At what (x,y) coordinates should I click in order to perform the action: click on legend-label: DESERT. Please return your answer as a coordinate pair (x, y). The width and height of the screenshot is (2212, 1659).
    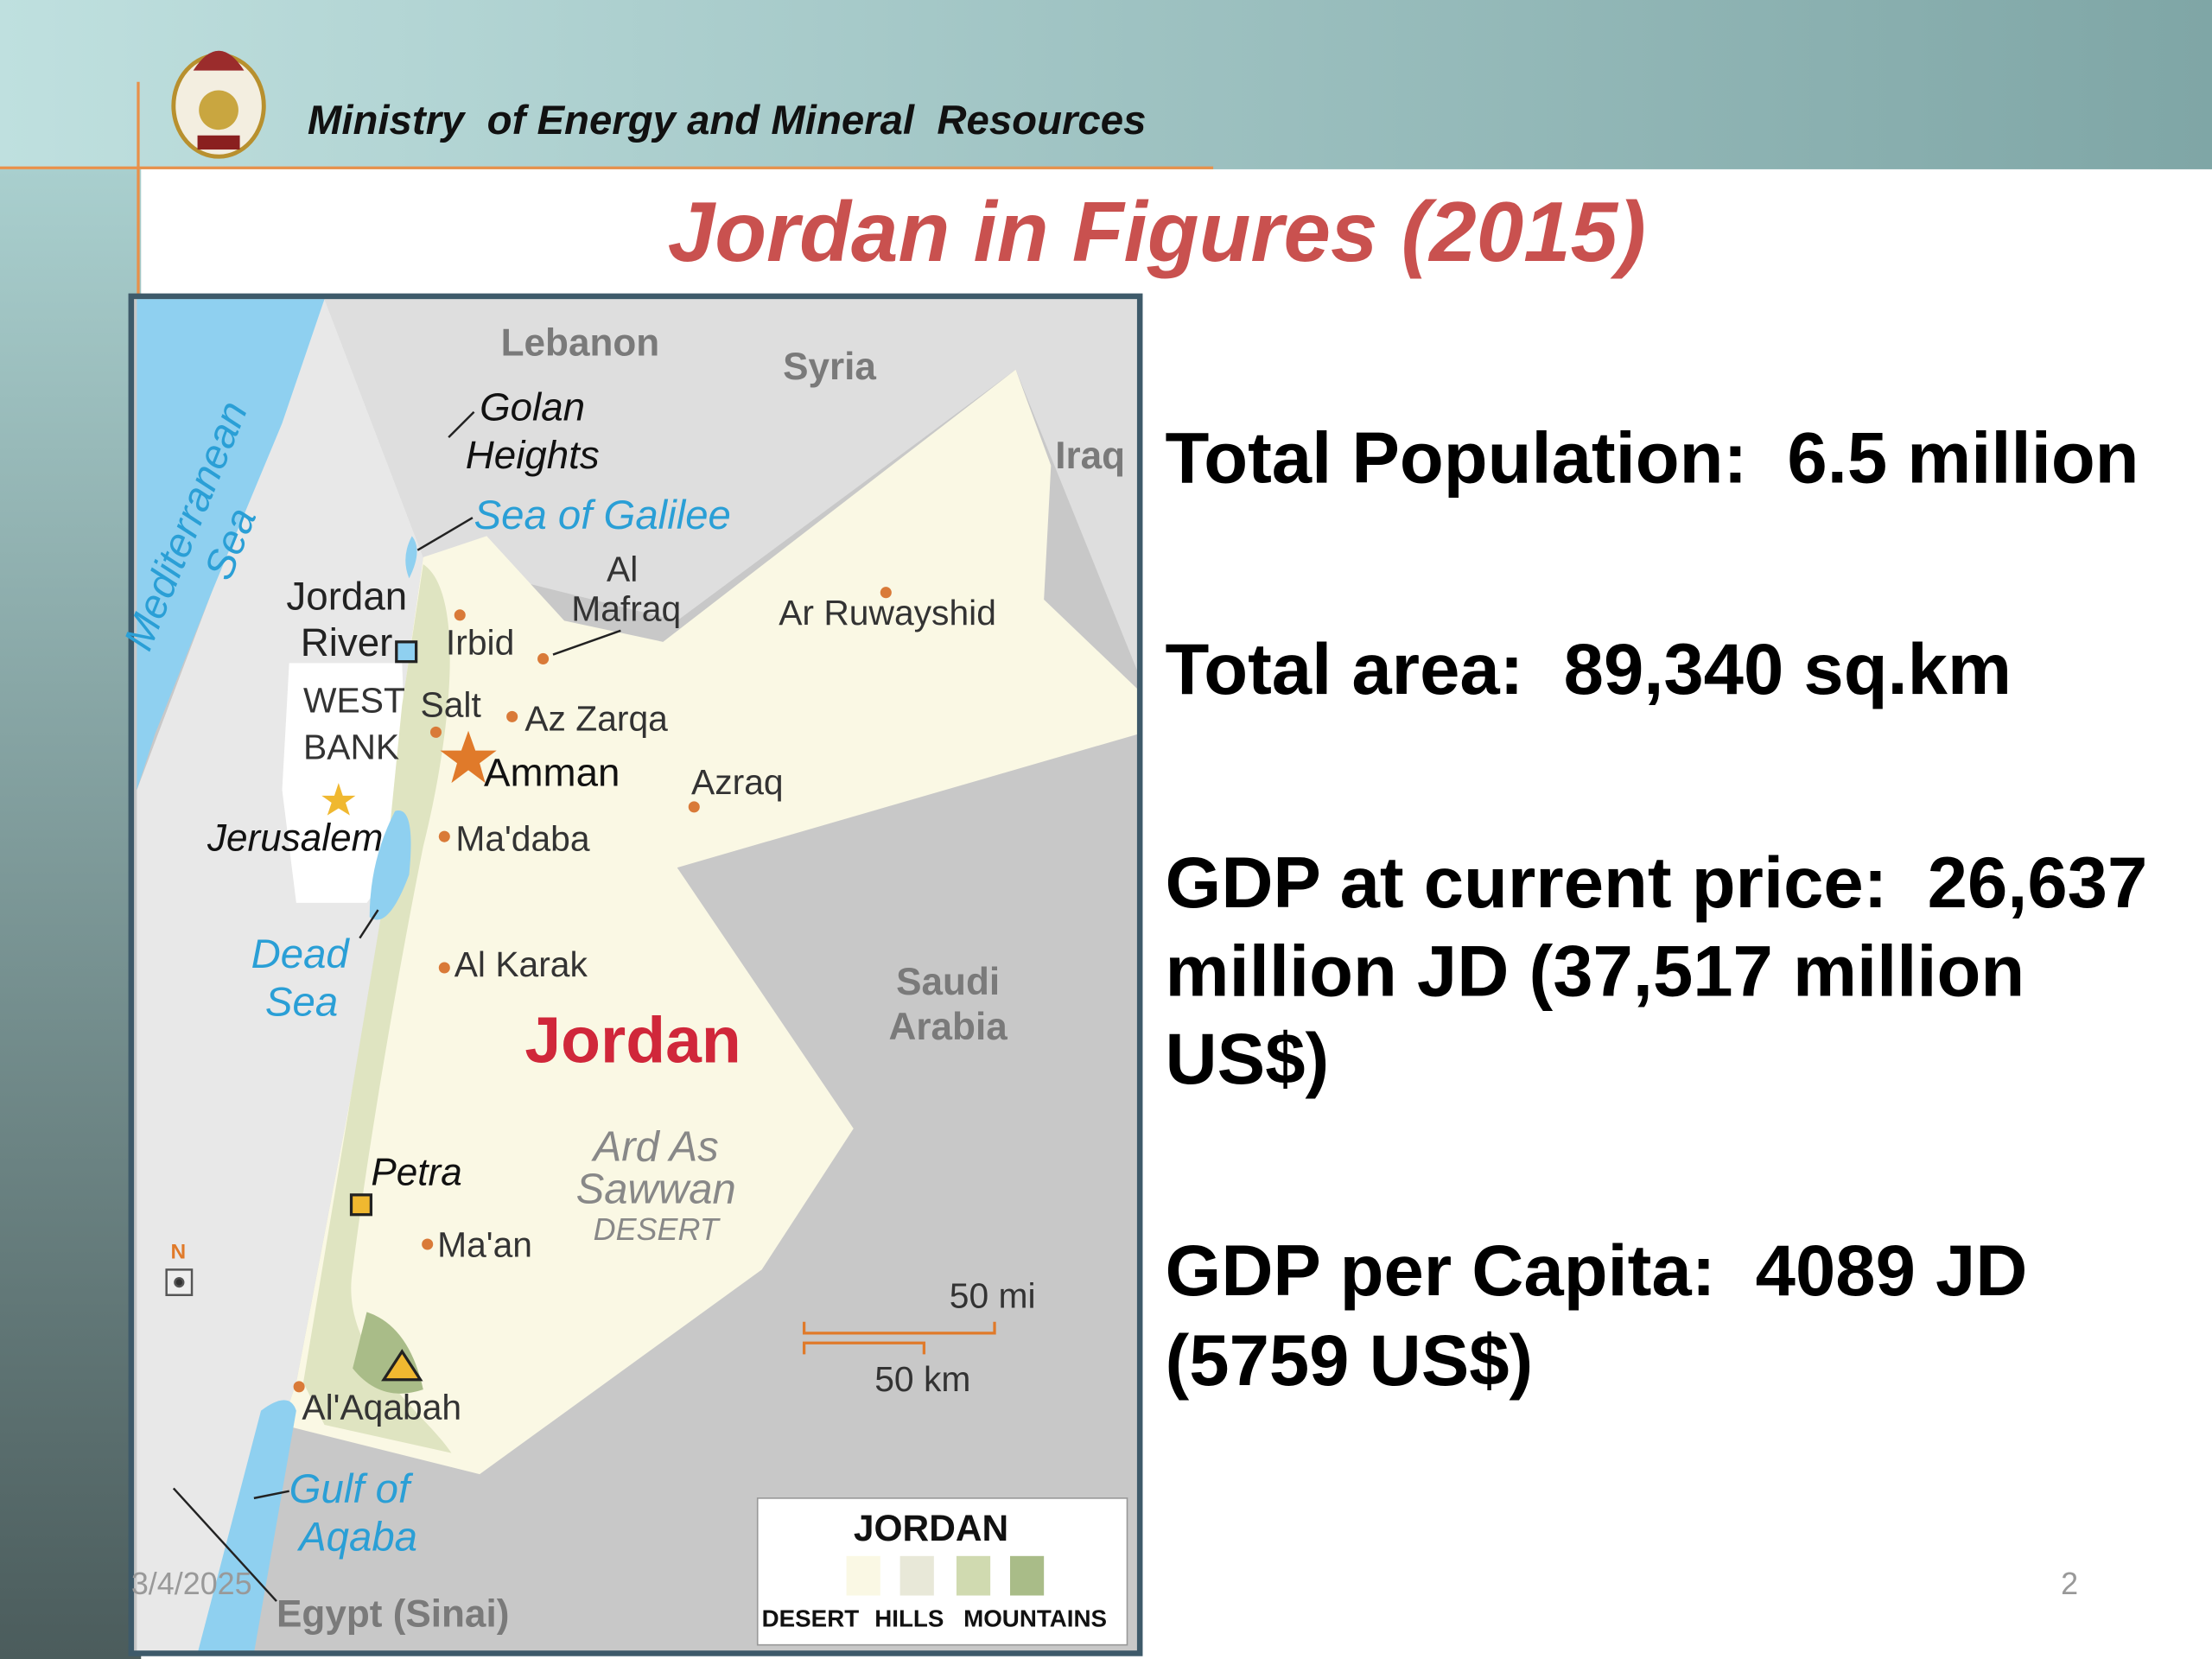
    Looking at the image, I should click on (811, 1618).